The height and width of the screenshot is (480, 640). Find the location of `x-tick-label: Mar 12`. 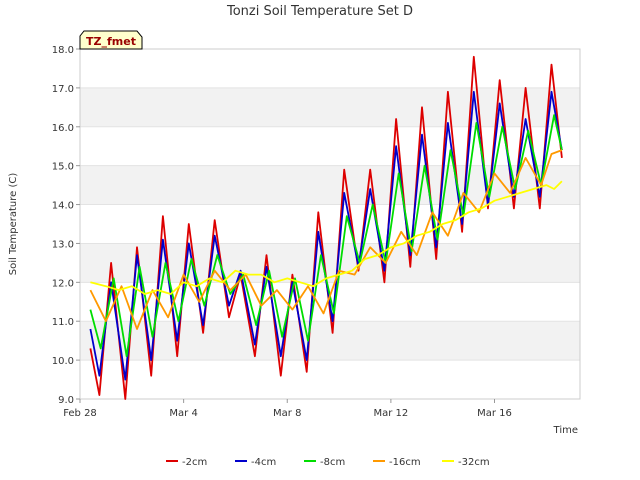

x-tick-label: Mar 12 is located at coordinates (390, 413).